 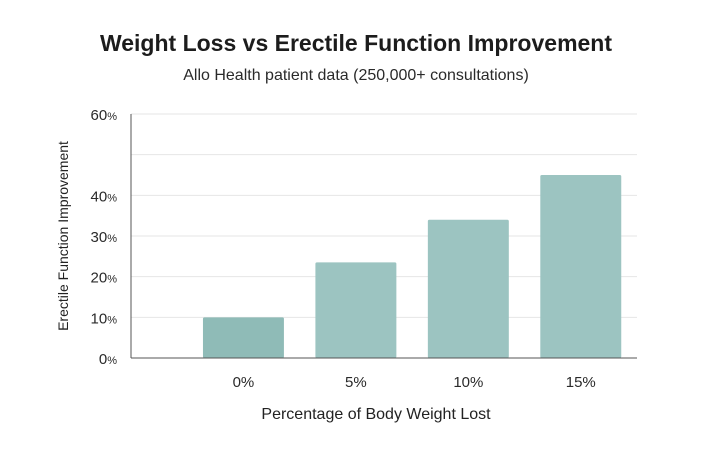 I want to click on y-tick-label-0: 0%, so click(x=108, y=359).